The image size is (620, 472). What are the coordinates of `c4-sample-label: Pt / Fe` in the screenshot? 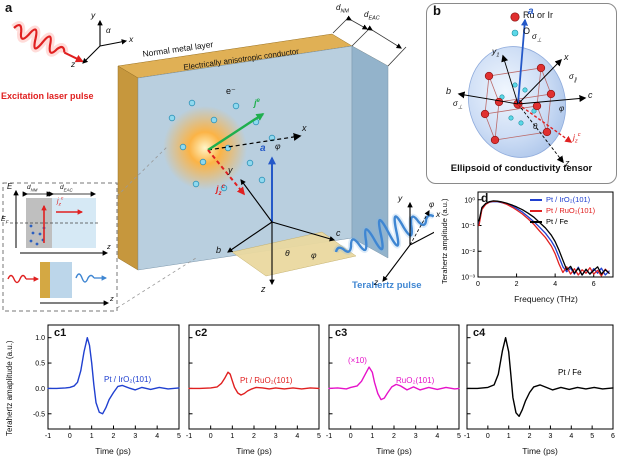 It's located at (570, 372).